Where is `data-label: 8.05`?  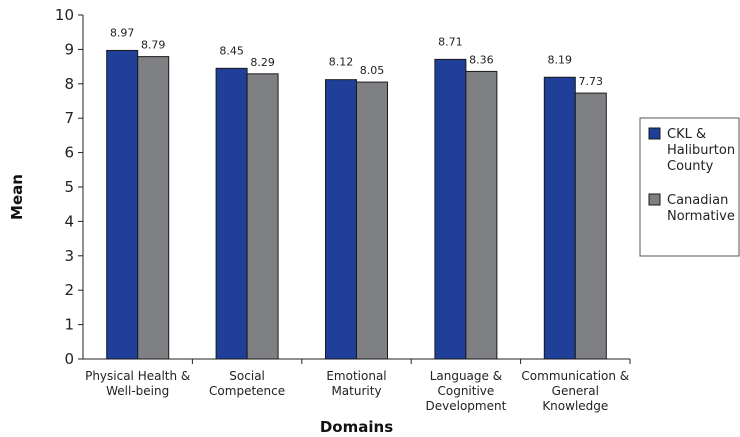
data-label: 8.05 is located at coordinates (372, 70).